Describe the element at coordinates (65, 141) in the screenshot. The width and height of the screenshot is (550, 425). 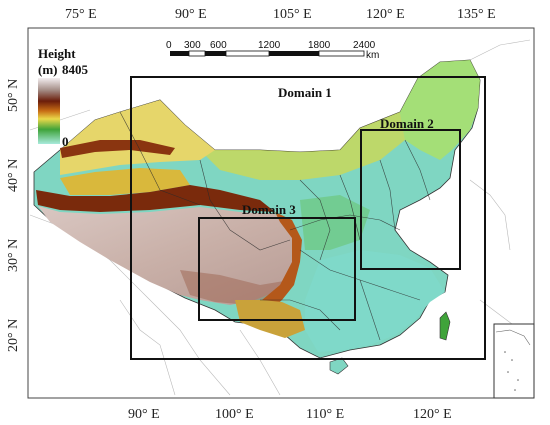
I see `legend-min: 0` at that location.